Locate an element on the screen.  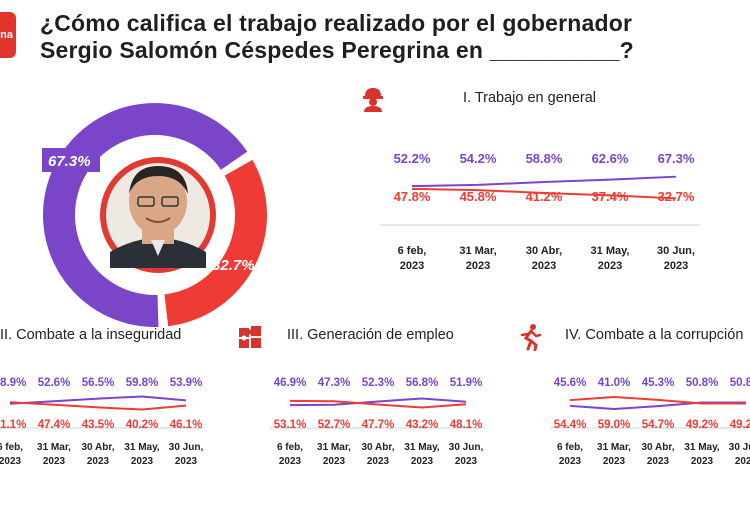
data-label: 56.8% is located at coordinates (422, 383).